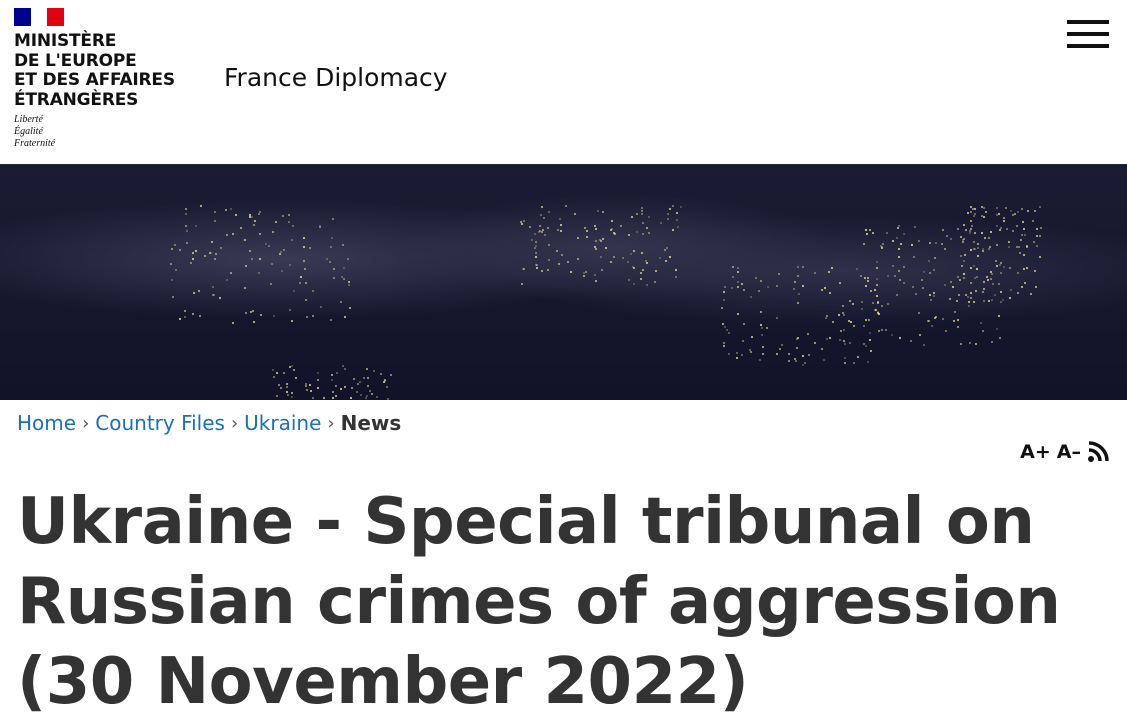 The width and height of the screenshot is (1127, 724). Describe the element at coordinates (47, 423) in the screenshot. I see `breadcrumb-home: Home` at that location.